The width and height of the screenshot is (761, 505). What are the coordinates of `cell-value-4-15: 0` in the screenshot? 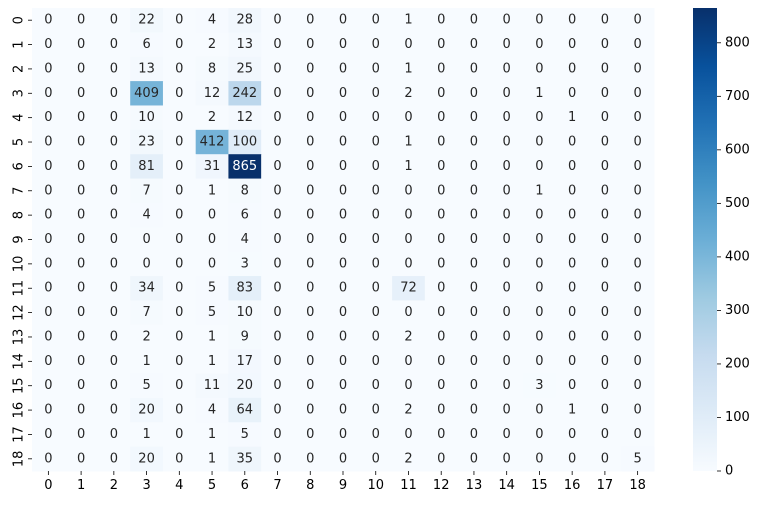 It's located at (539, 117).